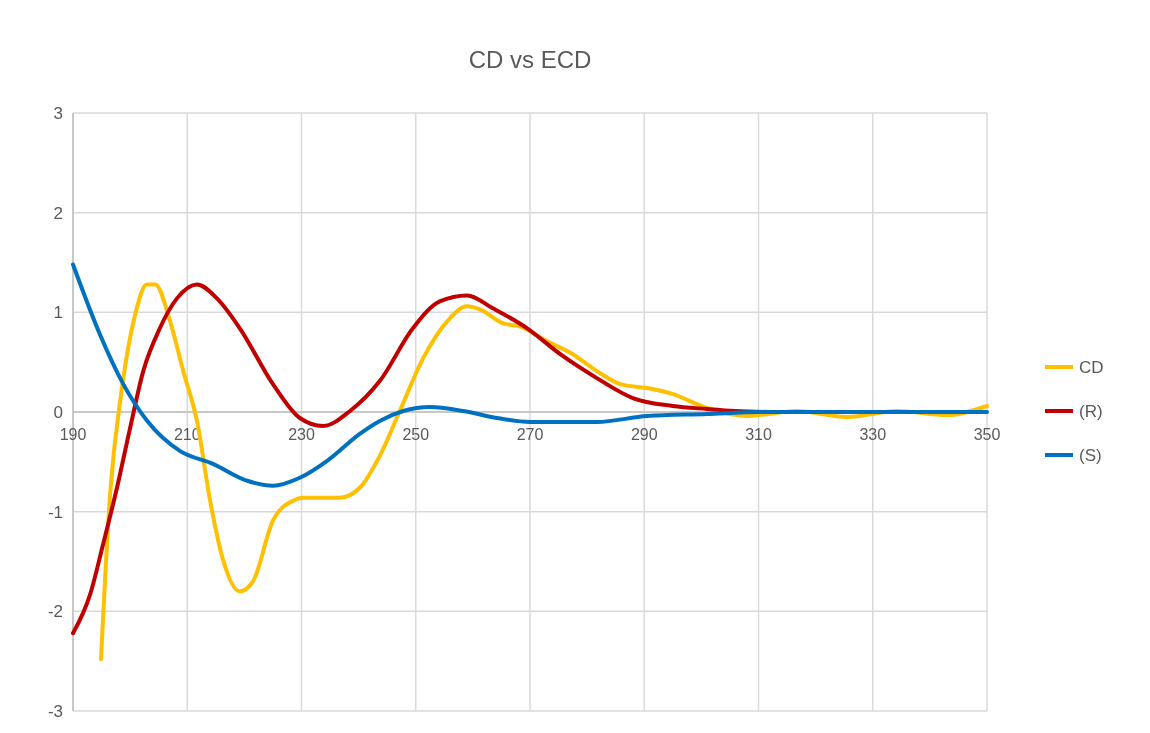 This screenshot has height=733, width=1150. I want to click on x-tick-label: 310, so click(758, 434).